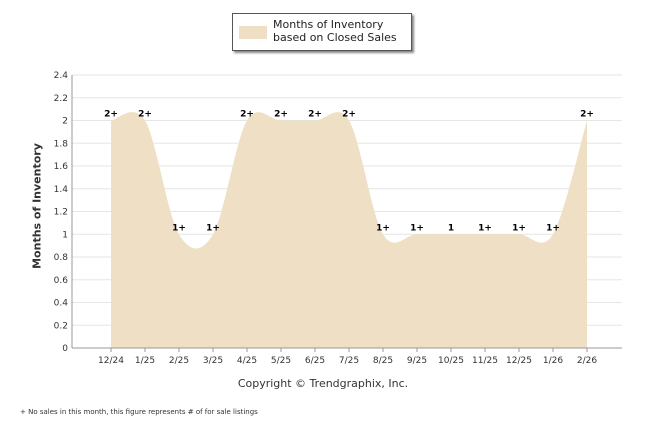  Describe the element at coordinates (587, 361) in the screenshot. I see `x-tick-label: 2/26` at that location.